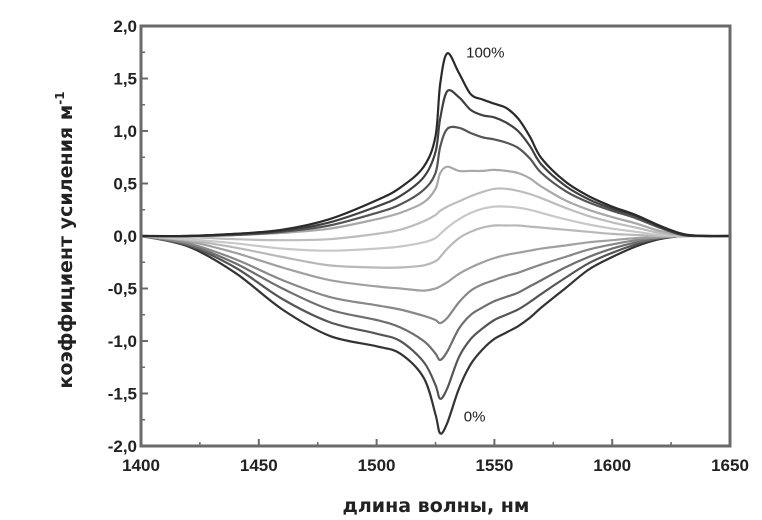 The image size is (762, 520). Describe the element at coordinates (435, 465) in the screenshot. I see `x-tick-labels: 1400 1450 1500 1550 1600 1650` at that location.